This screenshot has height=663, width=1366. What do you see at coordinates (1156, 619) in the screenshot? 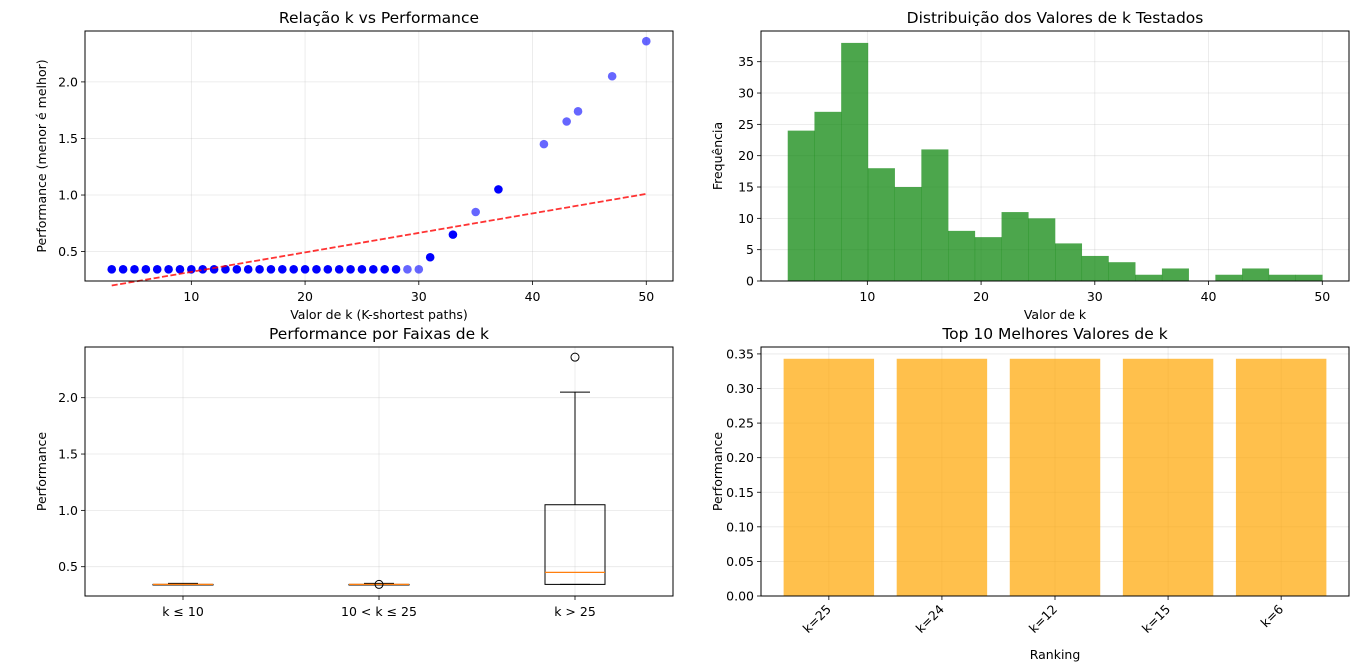
I see `x-tick-label: k=15` at bounding box center [1156, 619].